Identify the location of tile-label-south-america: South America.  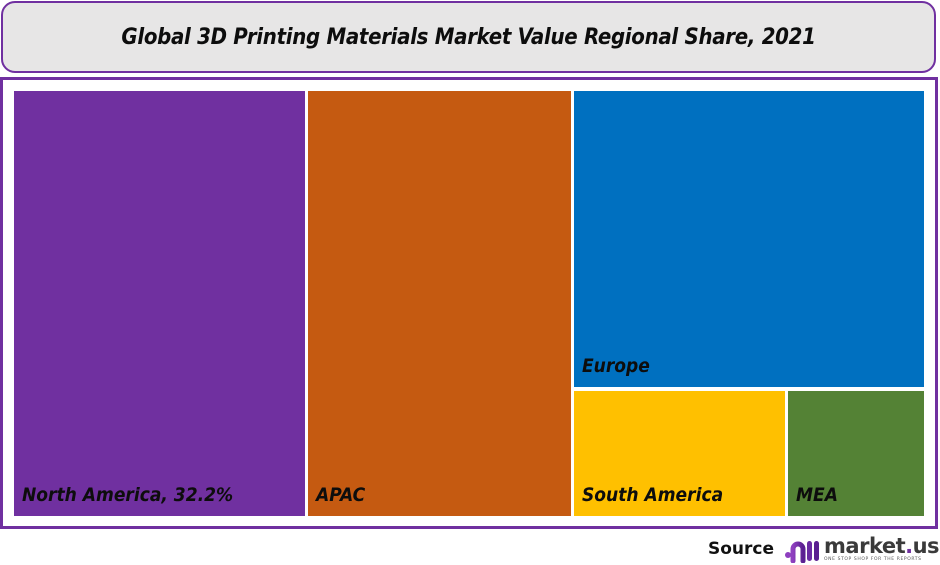
(653, 495).